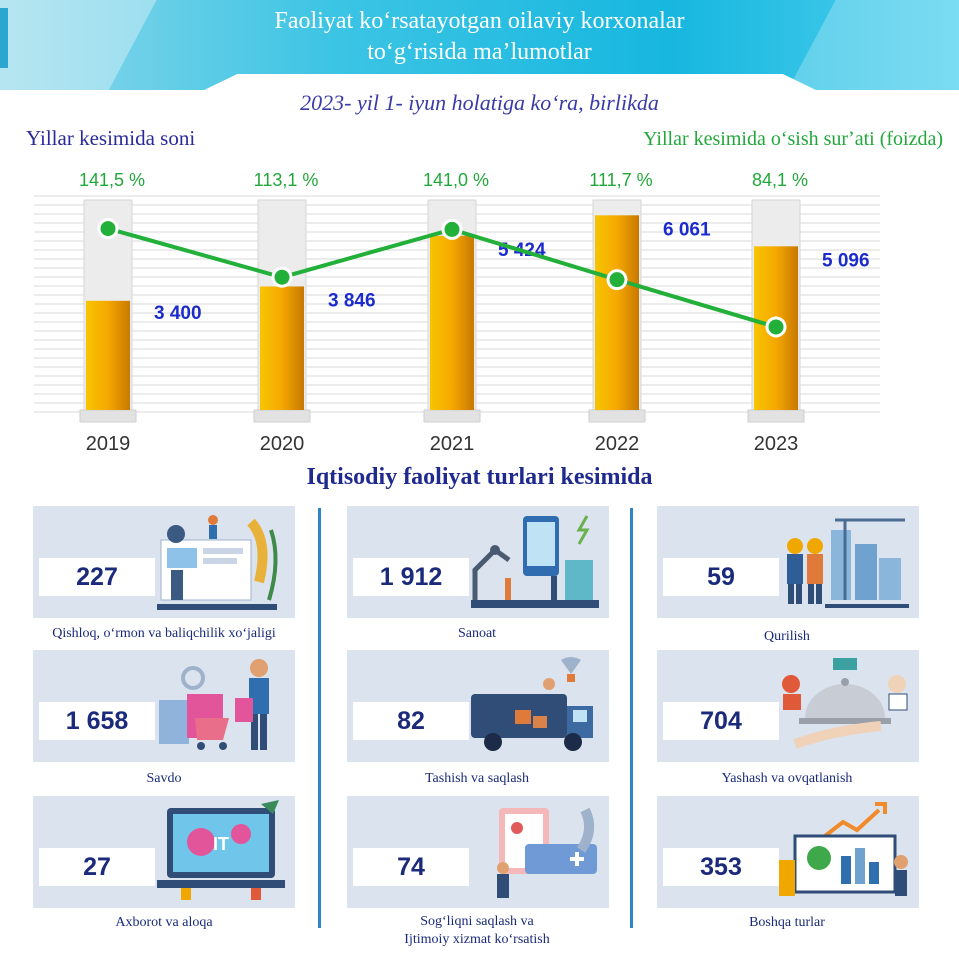  I want to click on sector-tile-transport: 82, so click(478, 706).